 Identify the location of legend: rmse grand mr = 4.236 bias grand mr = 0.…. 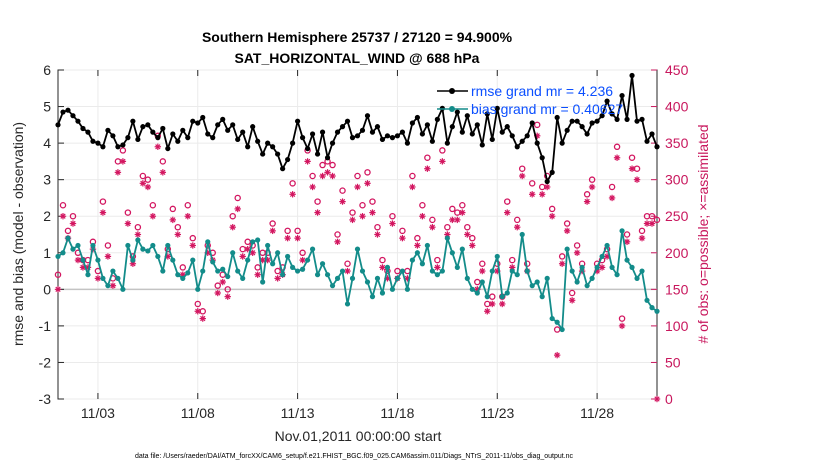
(530, 100).